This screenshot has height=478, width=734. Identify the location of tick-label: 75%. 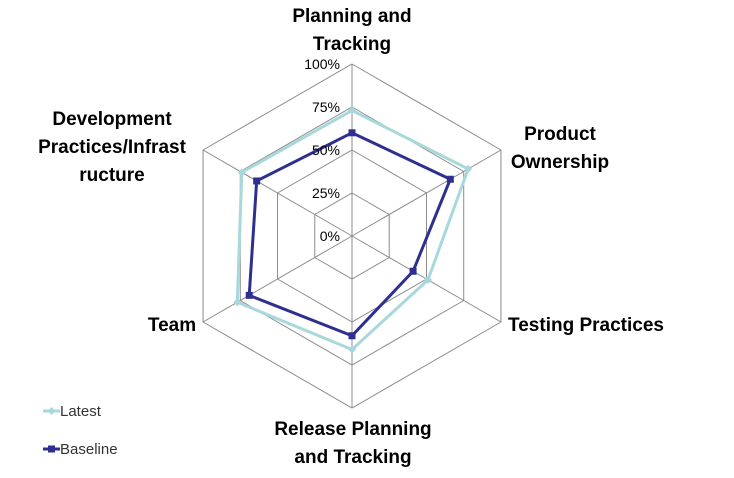
(326, 107).